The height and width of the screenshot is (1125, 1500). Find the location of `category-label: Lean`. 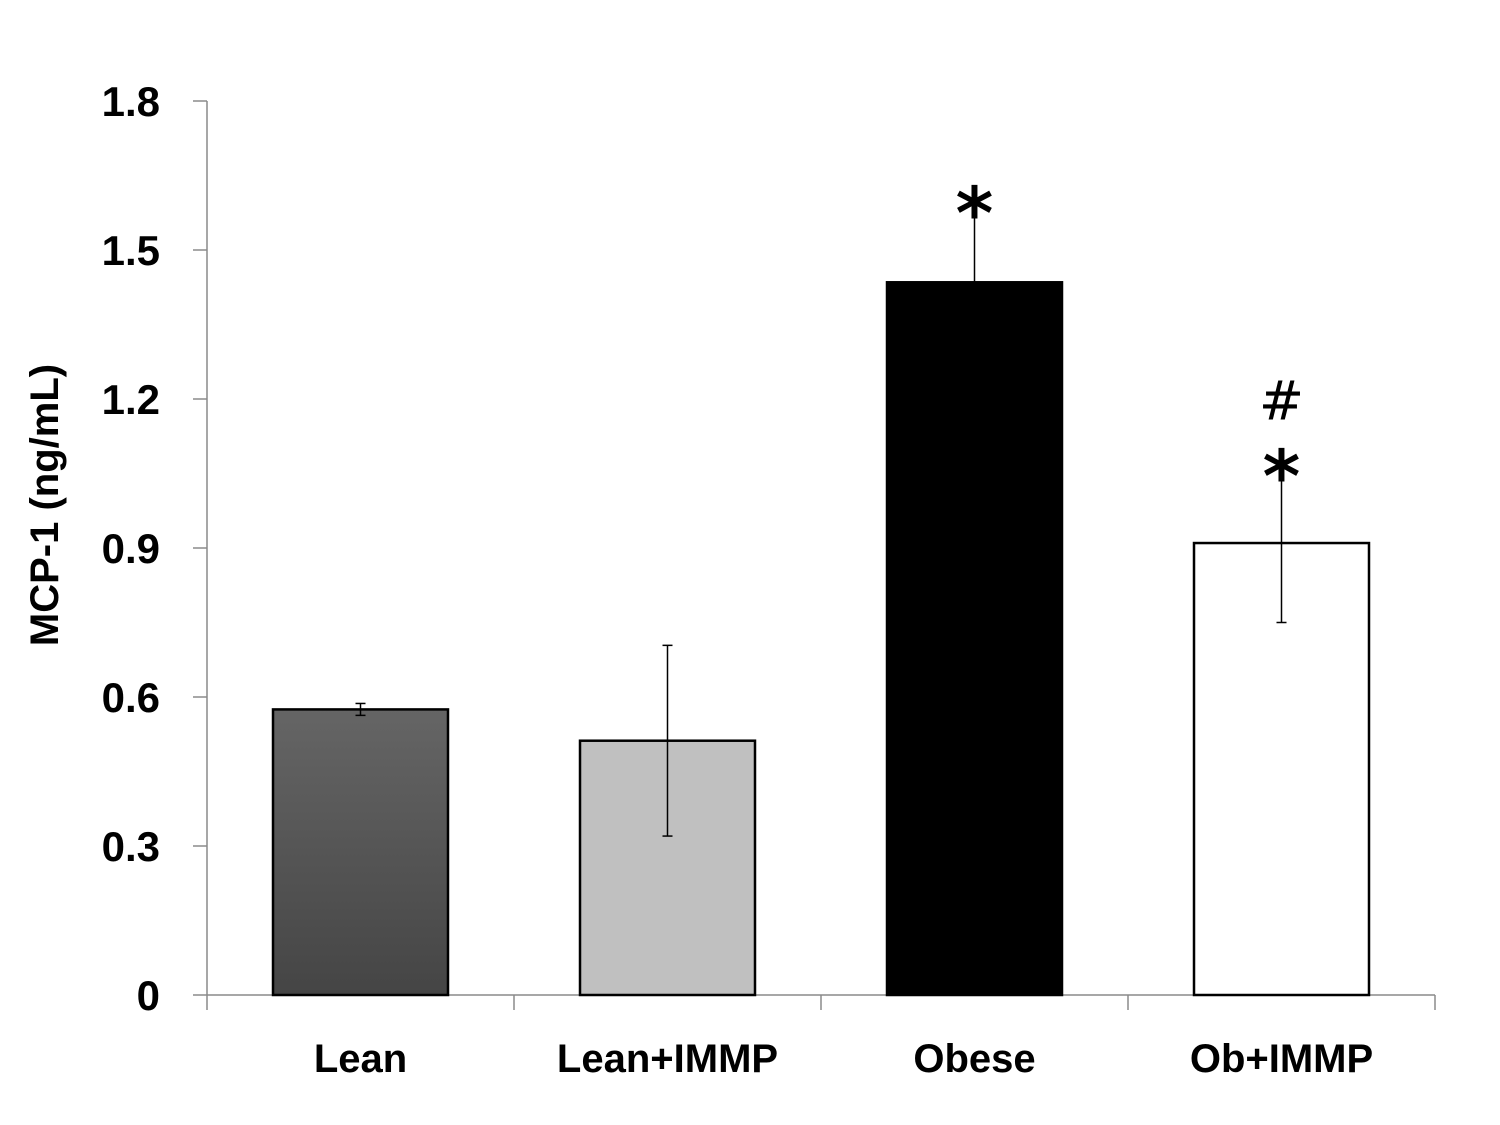

category-label: Lean is located at coordinates (360, 1059).